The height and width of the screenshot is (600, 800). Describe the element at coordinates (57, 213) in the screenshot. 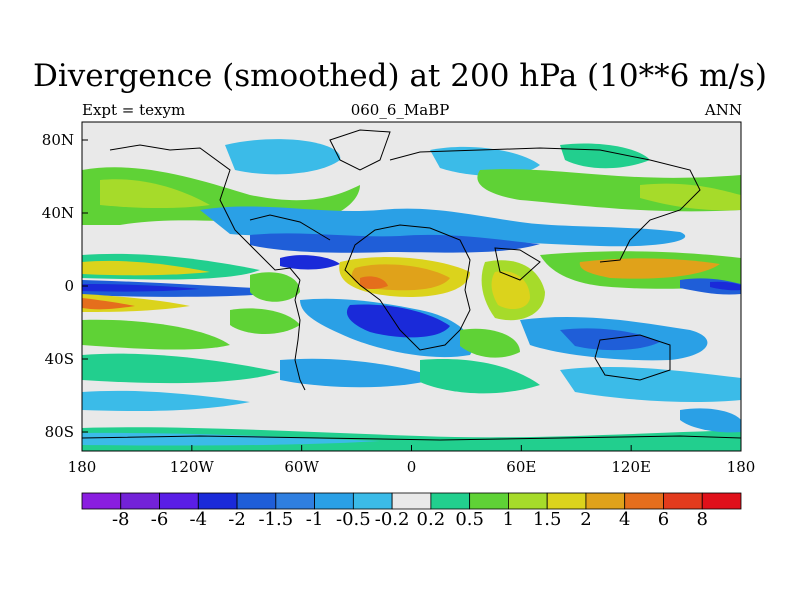

I see `lat-tick-label: 40N` at that location.